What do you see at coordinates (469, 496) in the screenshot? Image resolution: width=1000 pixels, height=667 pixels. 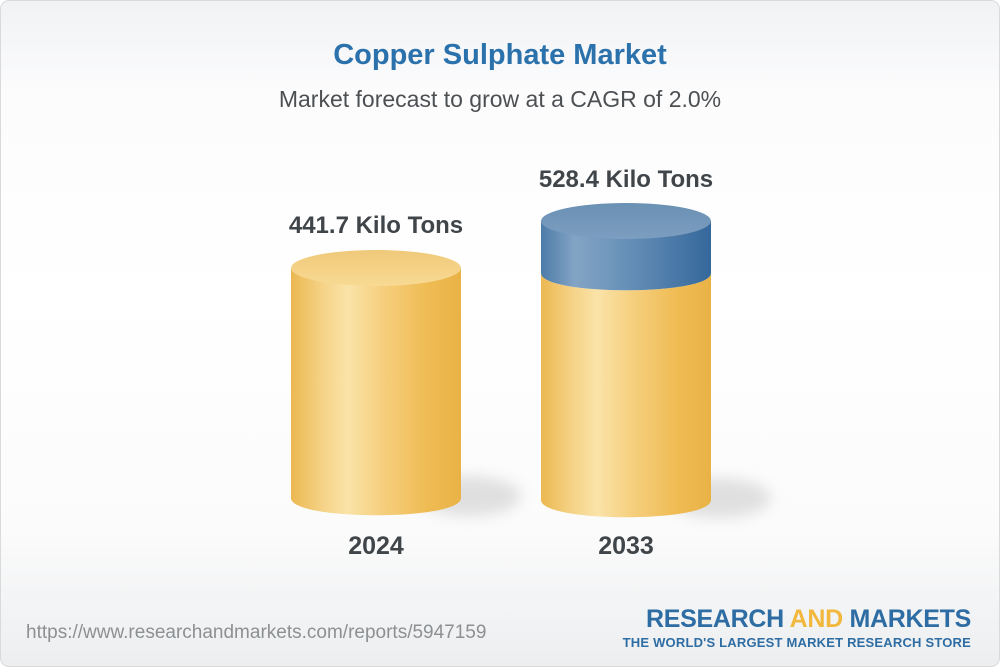 I see `cylinder-2024-shadow` at bounding box center [469, 496].